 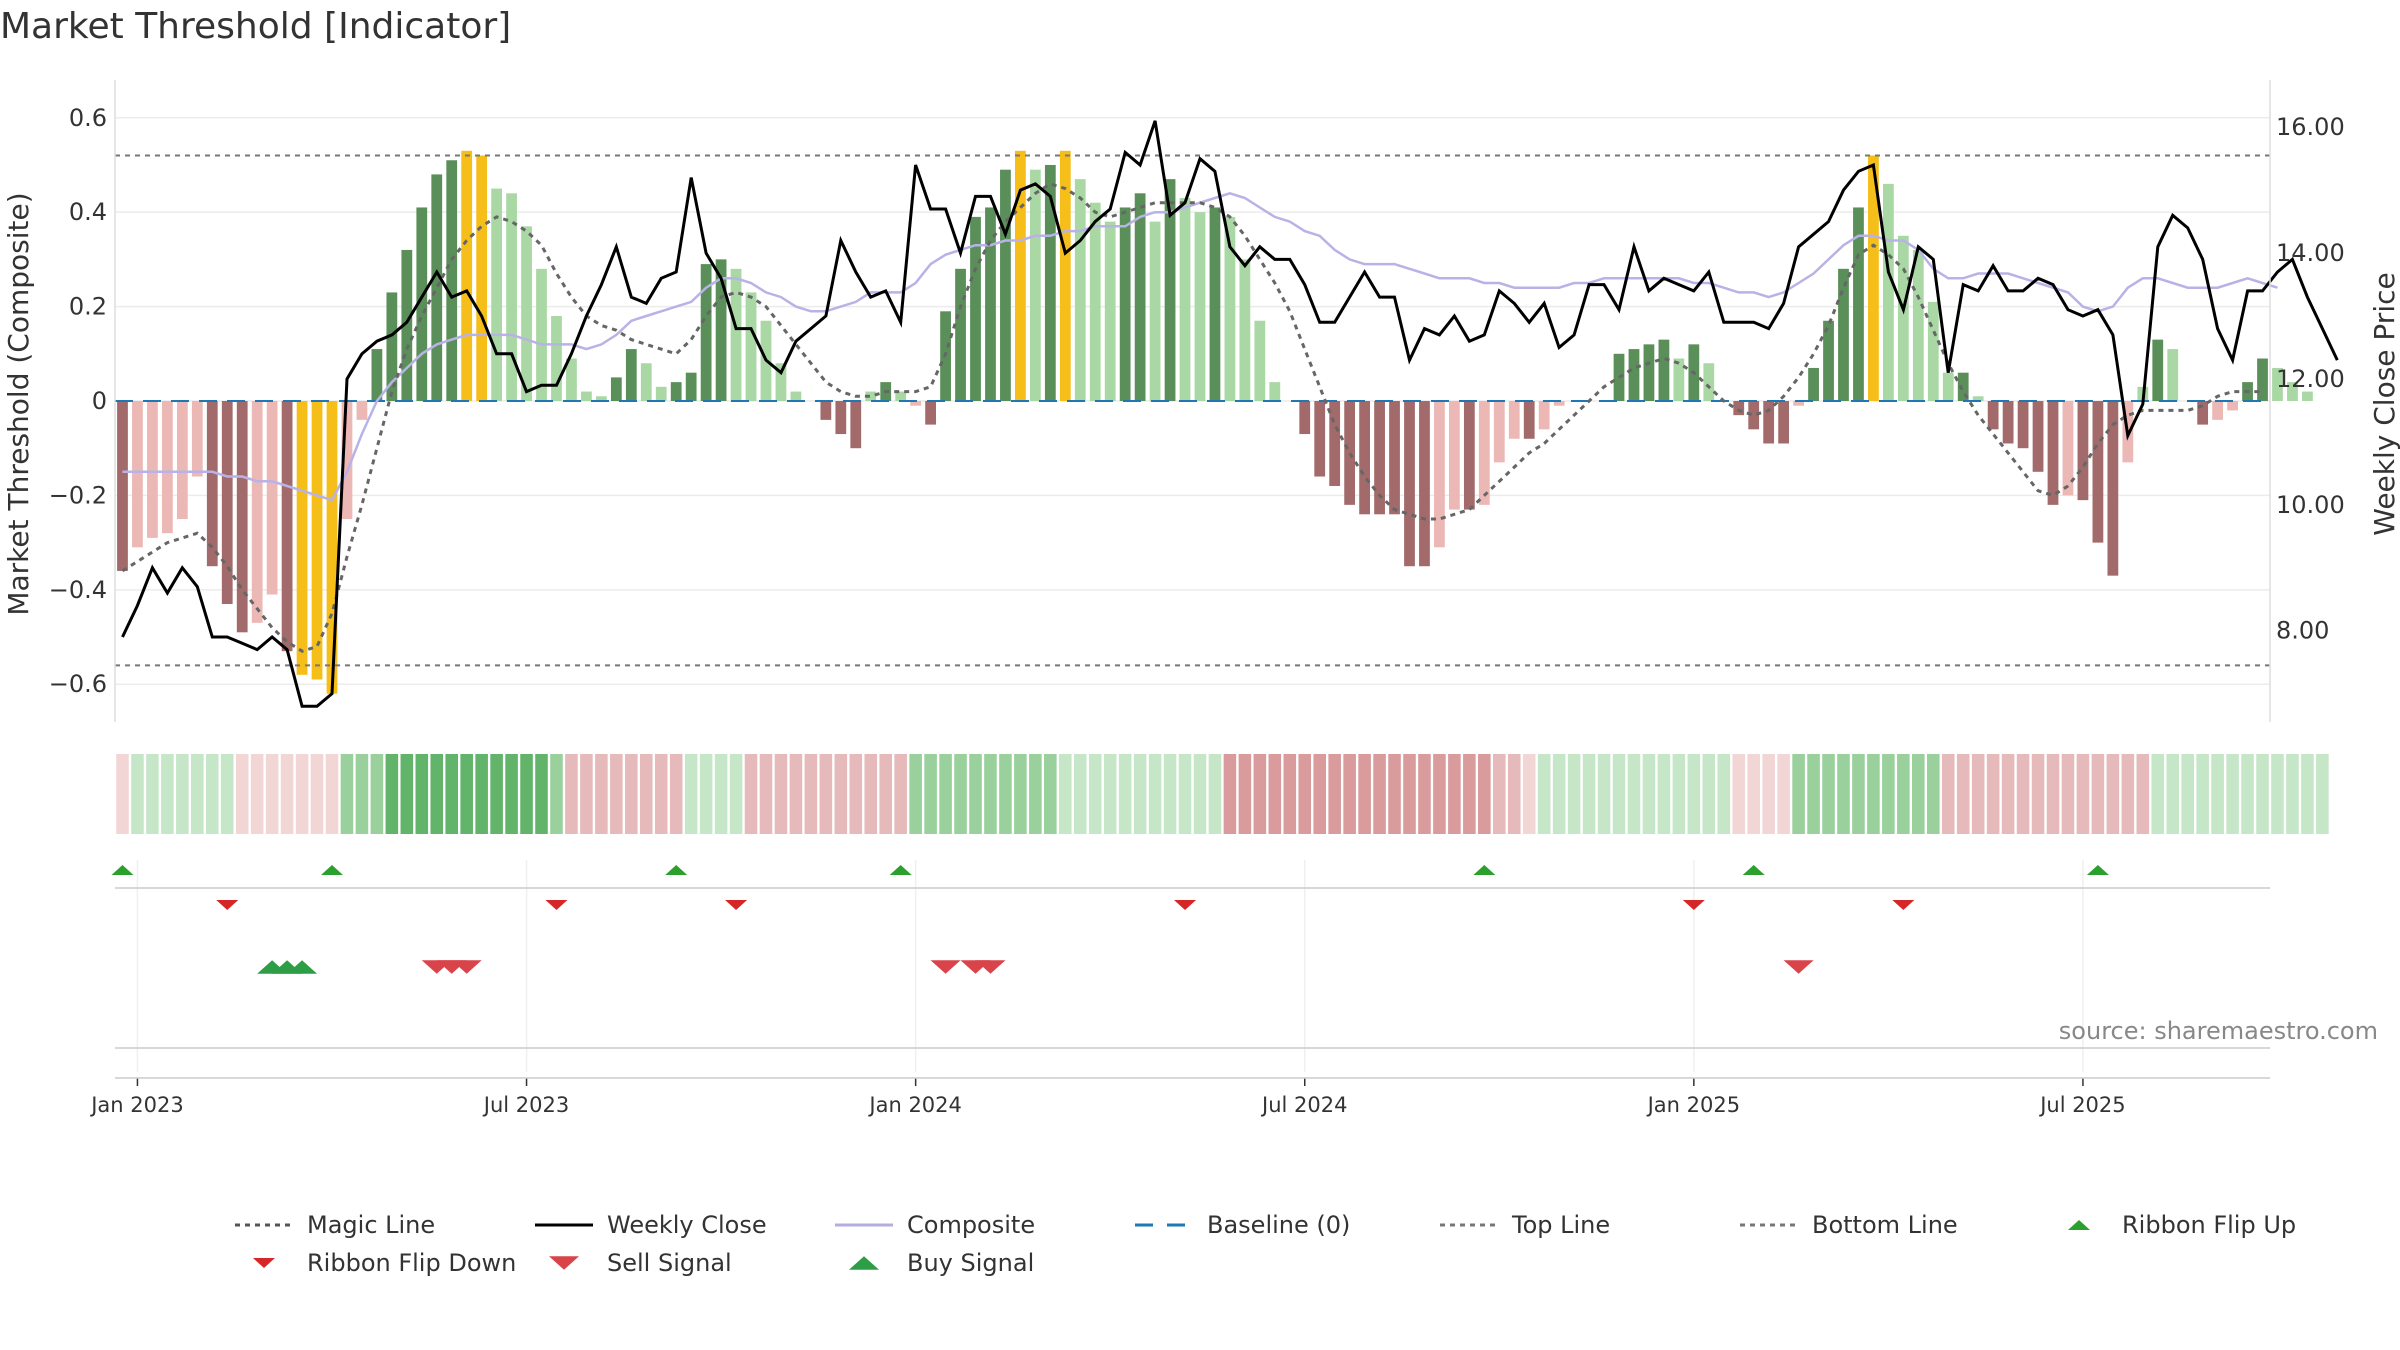 I want to click on legend-item: Weekly Close, so click(x=651, y=1225).